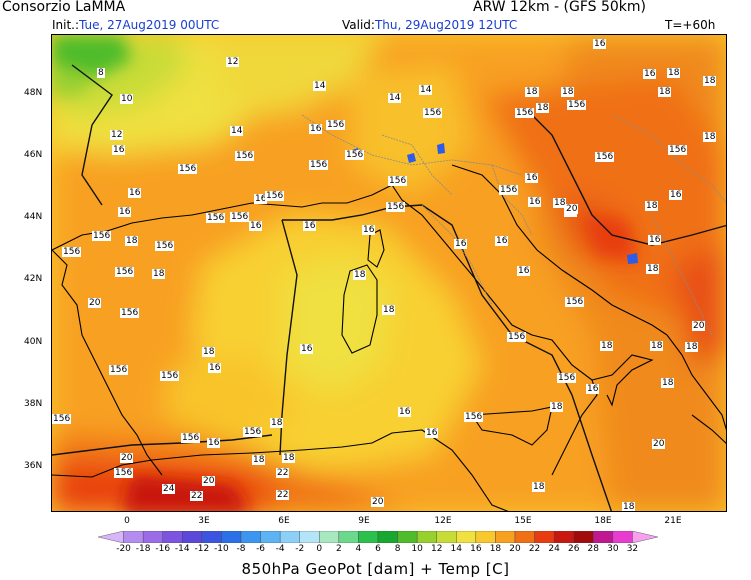 Image resolution: width=751 pixels, height=580 pixels. Describe the element at coordinates (375, 569) in the screenshot. I see `figure-title: 850hPa GeoPot [dam] + Temp [C]` at that location.